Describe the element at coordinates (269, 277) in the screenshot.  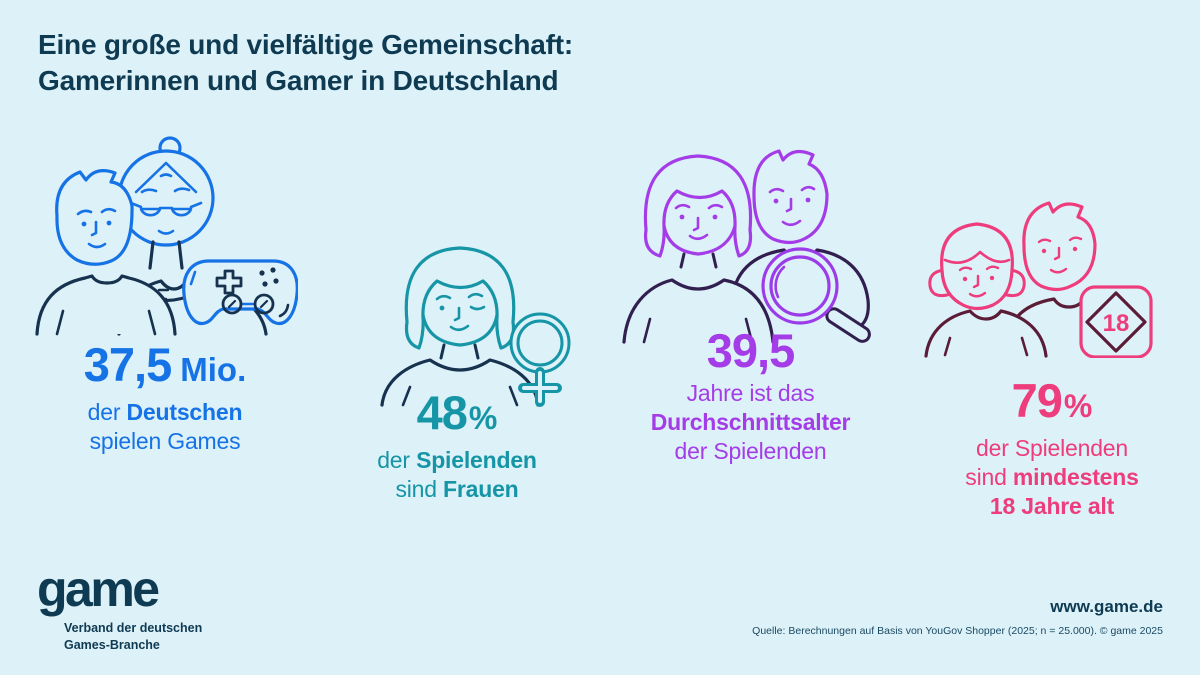
I see `action-buttons-icon` at that location.